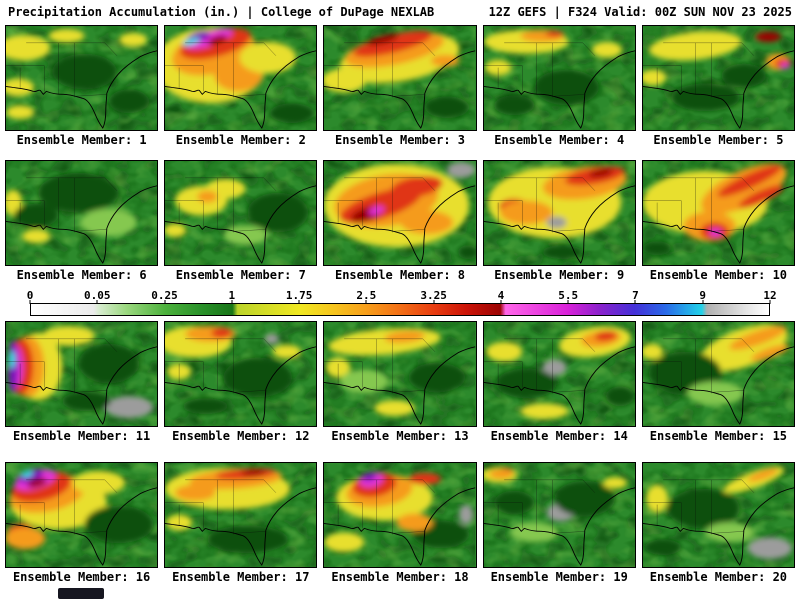  Describe the element at coordinates (30, 295) in the screenshot. I see `colorbar-tick-label: 0` at that location.